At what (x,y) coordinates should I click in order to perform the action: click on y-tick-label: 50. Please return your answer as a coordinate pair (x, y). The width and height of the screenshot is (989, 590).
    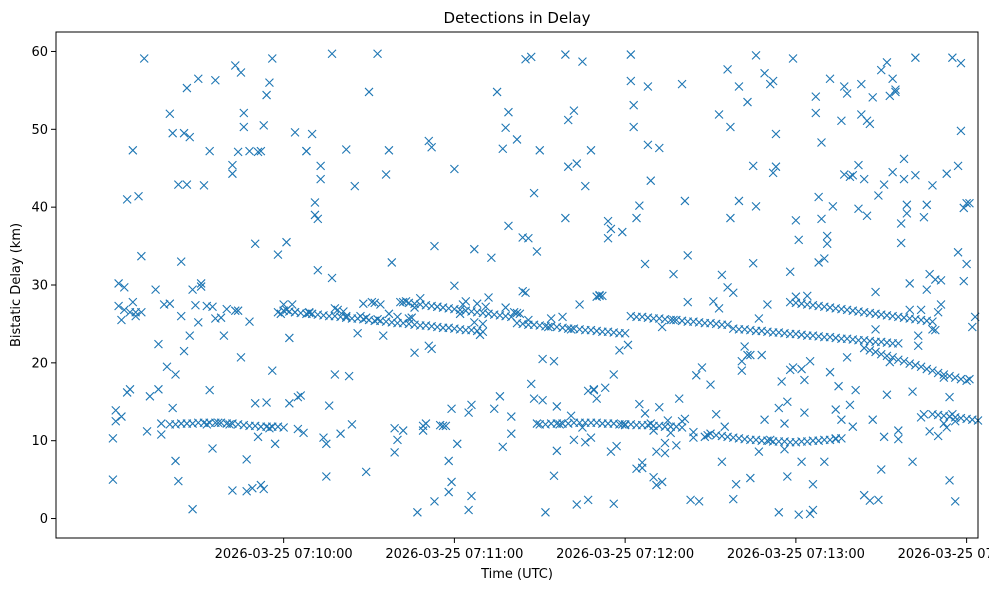
    Looking at the image, I should click on (39, 130).